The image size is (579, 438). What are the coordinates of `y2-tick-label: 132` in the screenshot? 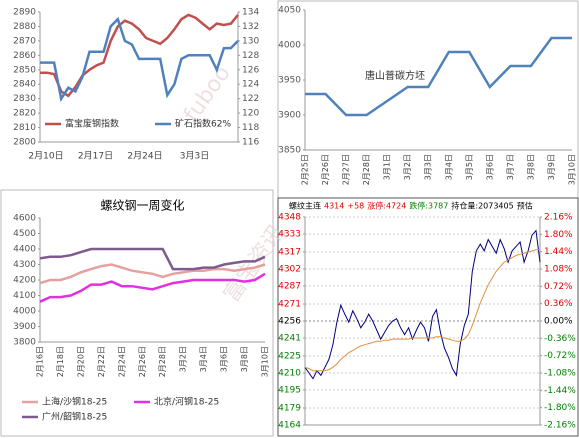 It's located at (250, 27).